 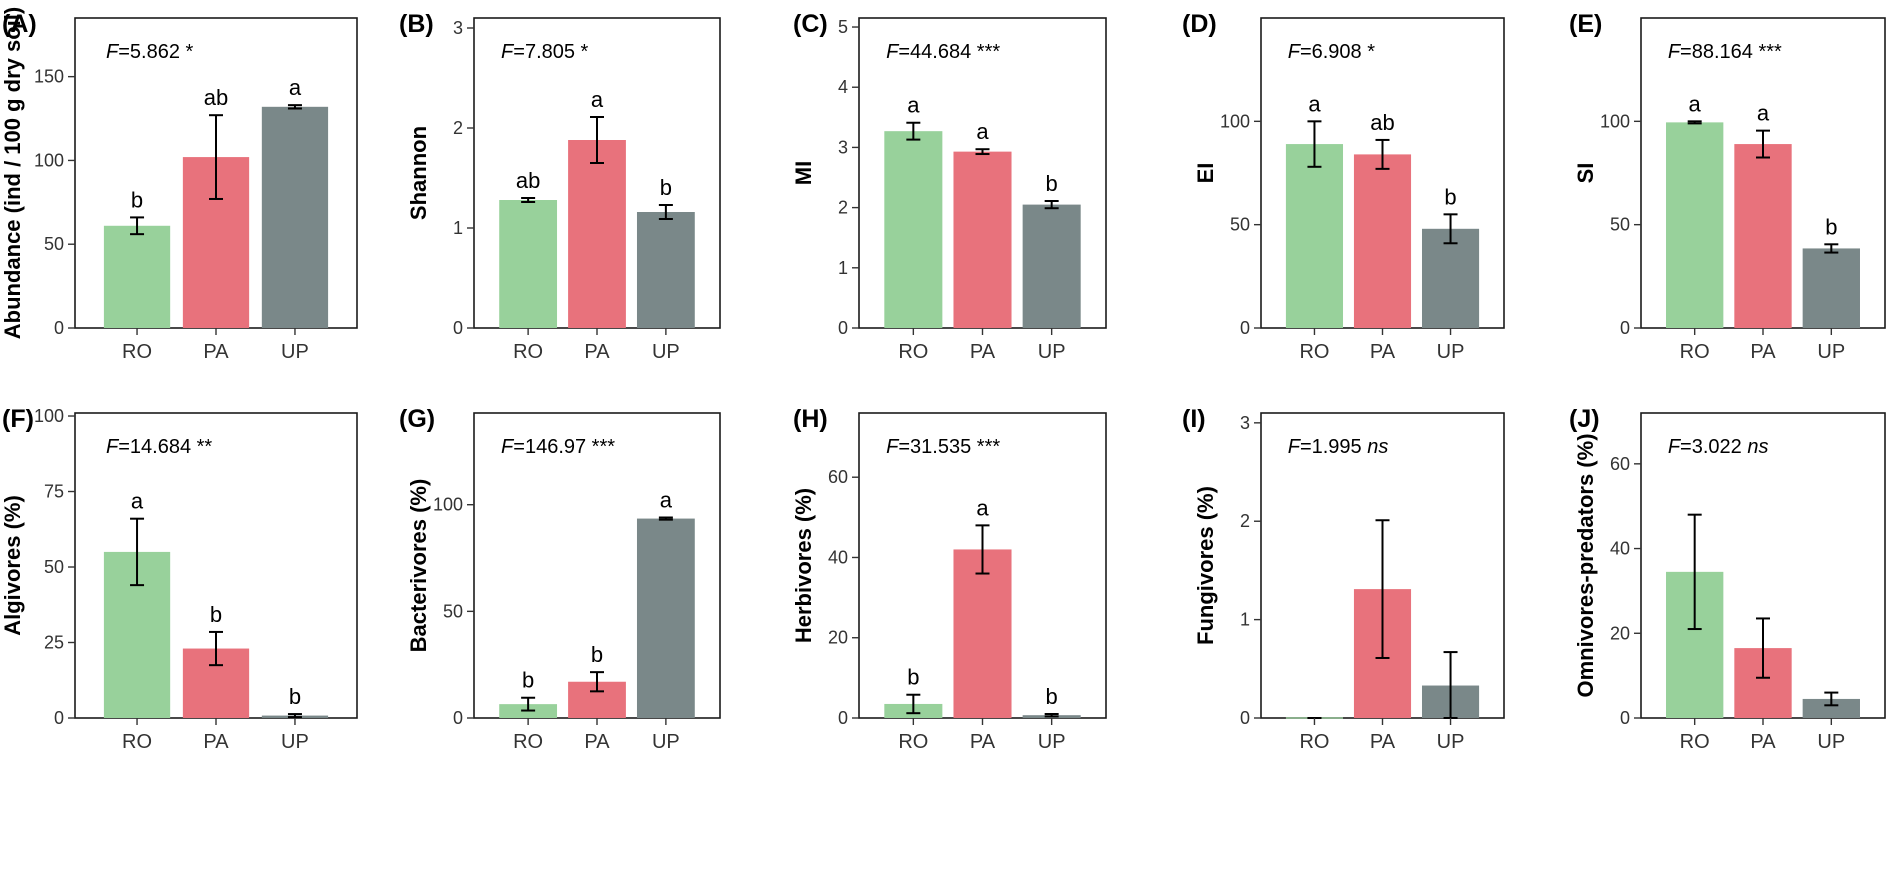 I want to click on panel-label: (B), so click(x=416, y=24).